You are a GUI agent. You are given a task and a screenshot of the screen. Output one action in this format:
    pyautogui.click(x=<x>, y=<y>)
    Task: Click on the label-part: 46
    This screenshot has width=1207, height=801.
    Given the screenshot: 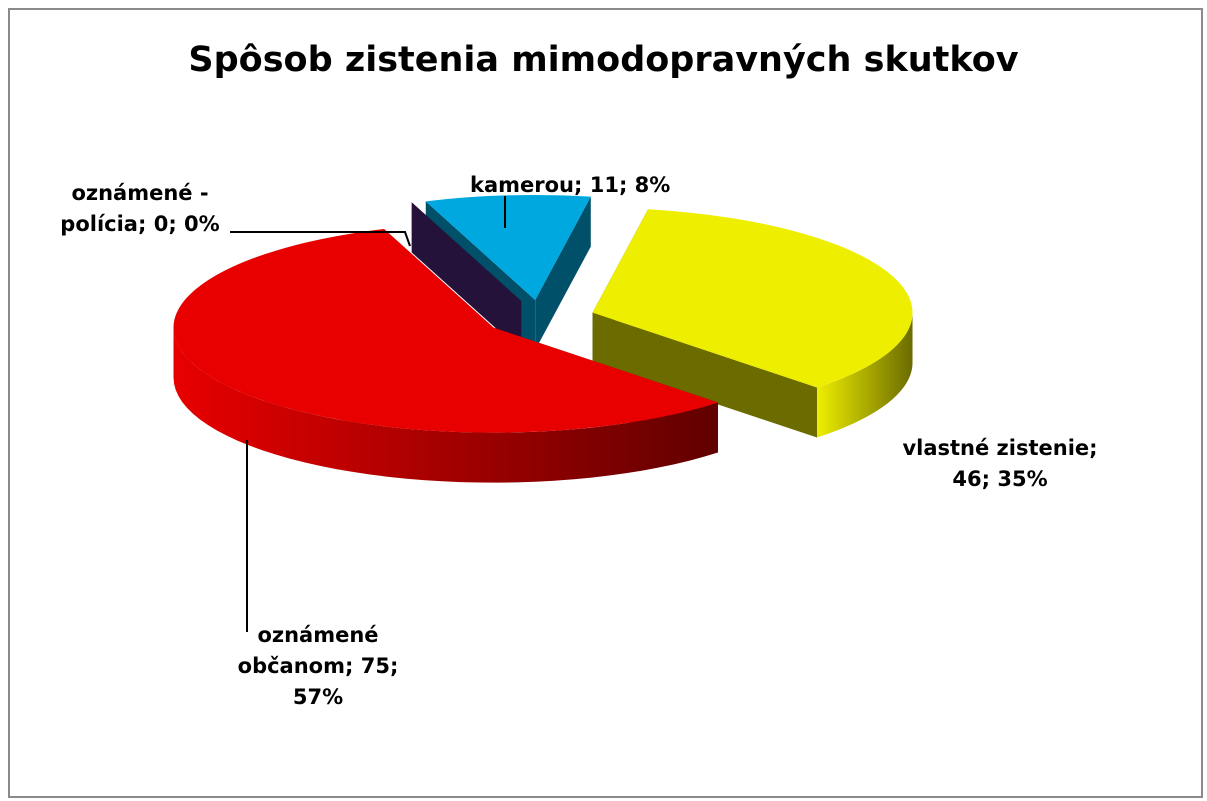 What is the action you would take?
    pyautogui.click(x=967, y=479)
    